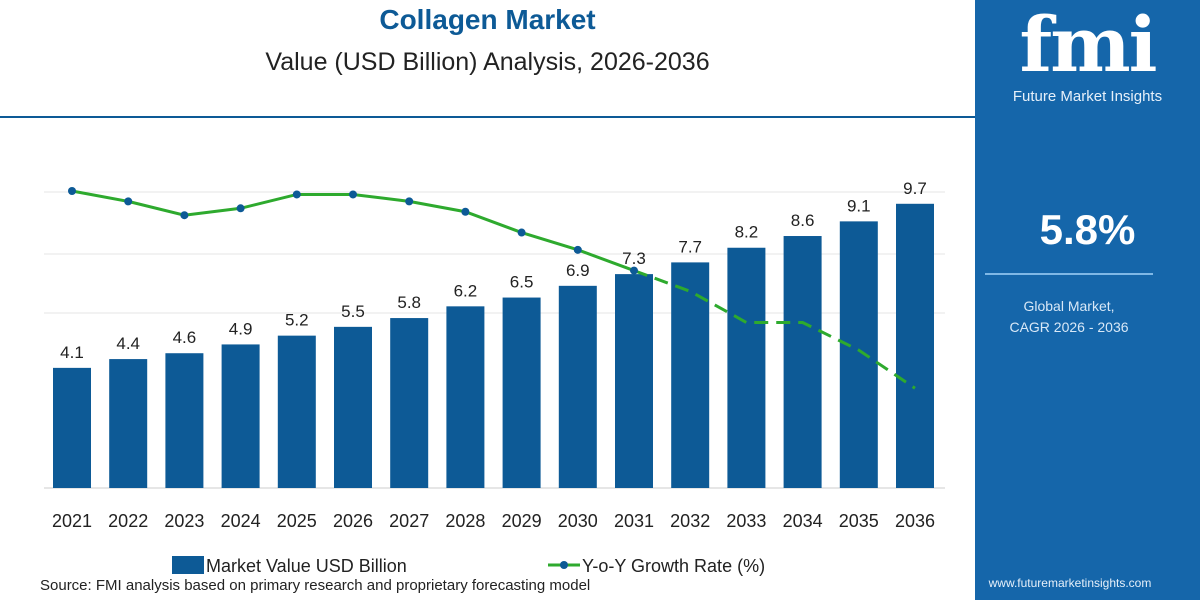 The width and height of the screenshot is (1200, 600). Describe the element at coordinates (1069, 306) in the screenshot. I see `cagr-label-line1: Global Market,` at that location.